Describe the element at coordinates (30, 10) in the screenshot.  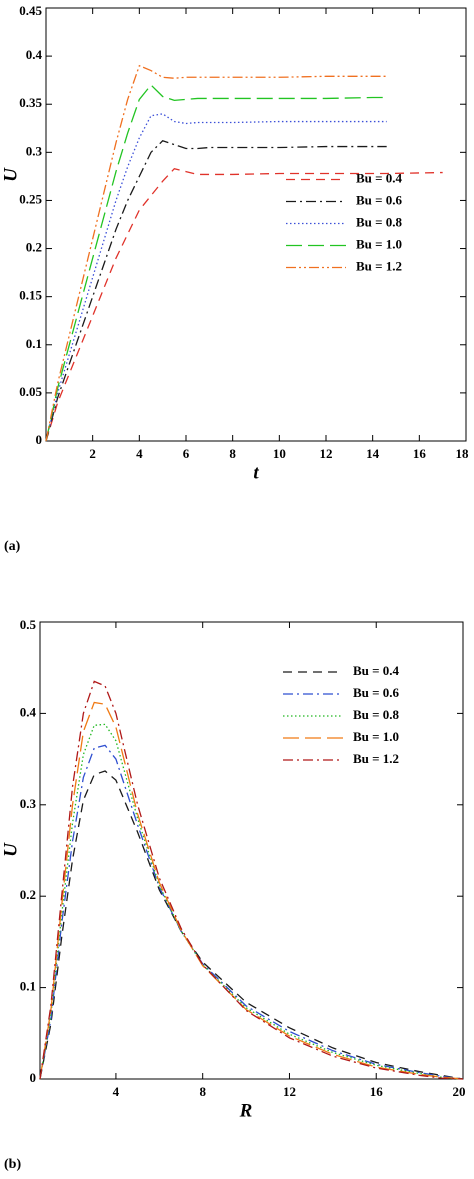
I see `y-tick-label: 0.45` at that location.